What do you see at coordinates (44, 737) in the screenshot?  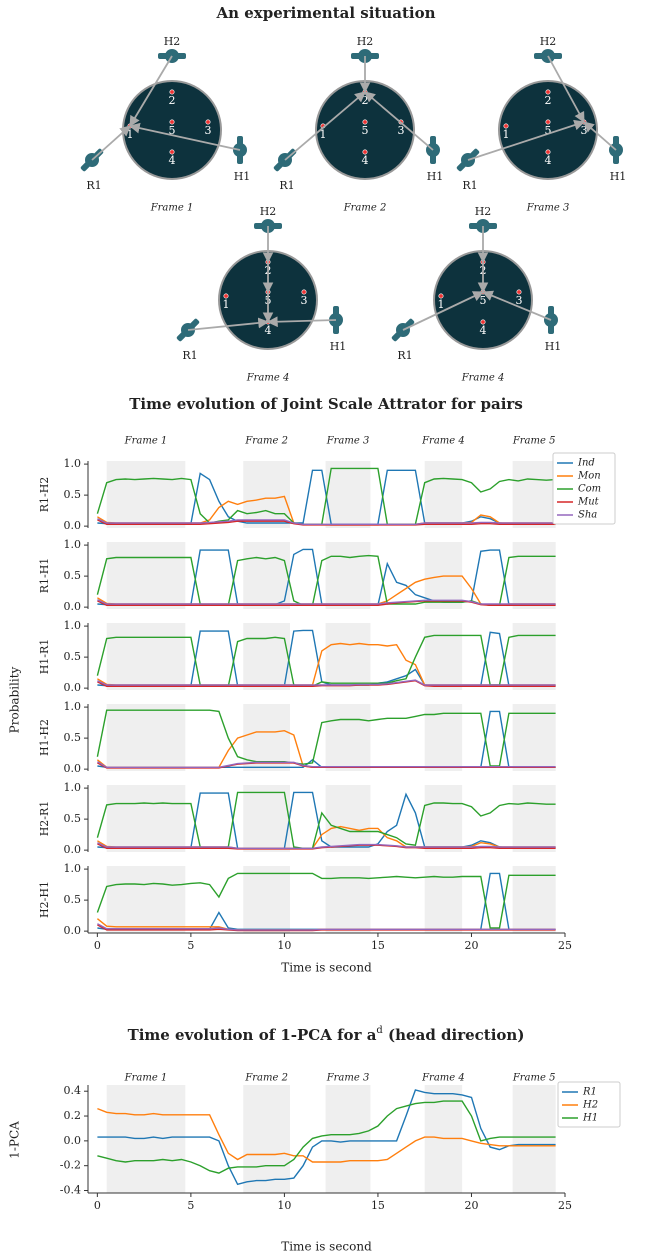 I see `panel-label: H1-H2` at bounding box center [44, 737].